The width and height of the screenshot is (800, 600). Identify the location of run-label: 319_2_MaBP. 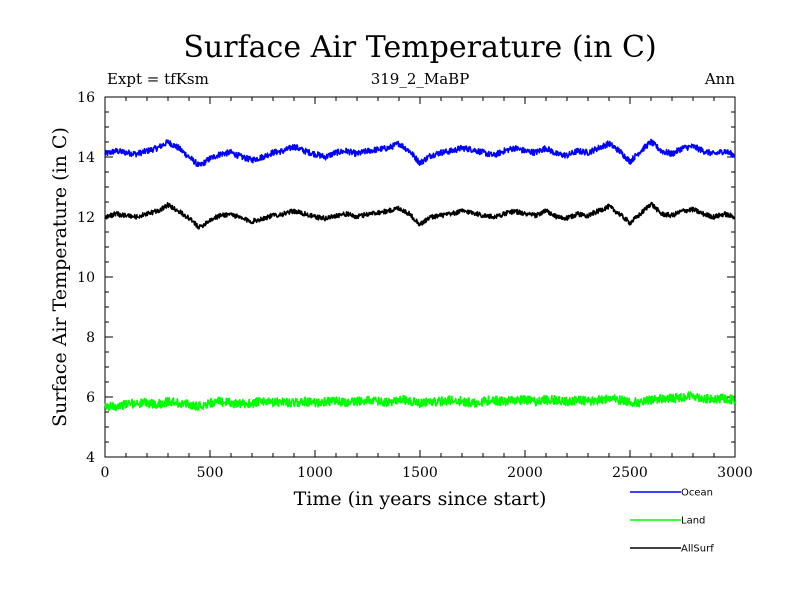
(420, 79).